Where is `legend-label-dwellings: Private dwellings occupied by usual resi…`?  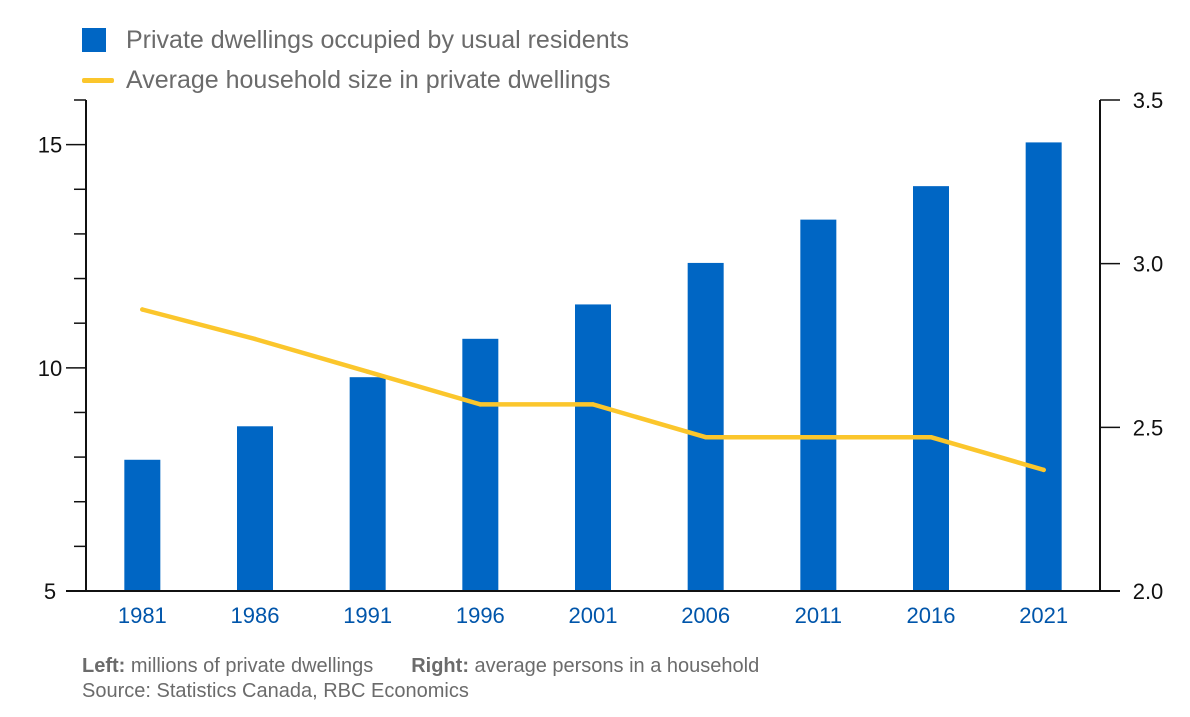 legend-label-dwellings: Private dwellings occupied by usual resi… is located at coordinates (378, 39).